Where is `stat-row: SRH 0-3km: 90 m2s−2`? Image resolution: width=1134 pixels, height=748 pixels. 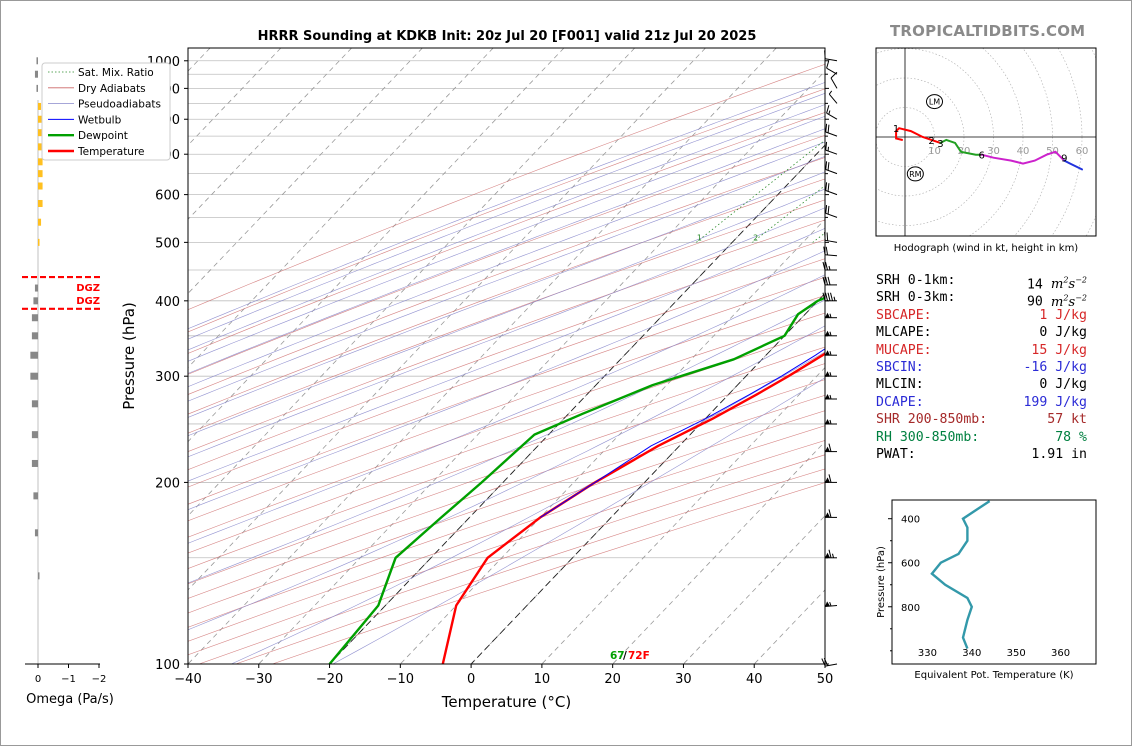 stat-row: SRH 0-3km: 90 m2s−2 is located at coordinates (986, 299).